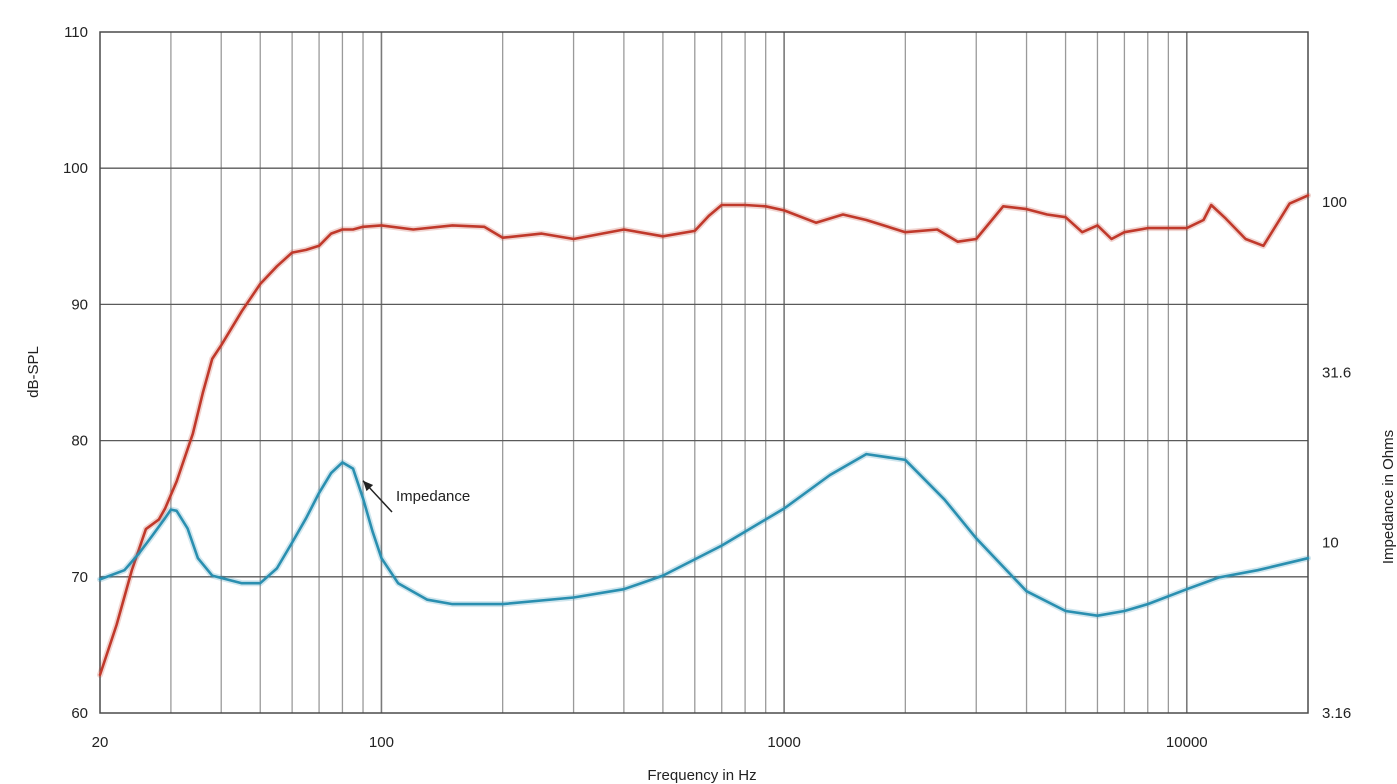 This screenshot has width=1397, height=784. Describe the element at coordinates (79, 304) in the screenshot. I see `y-tick-label: 90` at that location.